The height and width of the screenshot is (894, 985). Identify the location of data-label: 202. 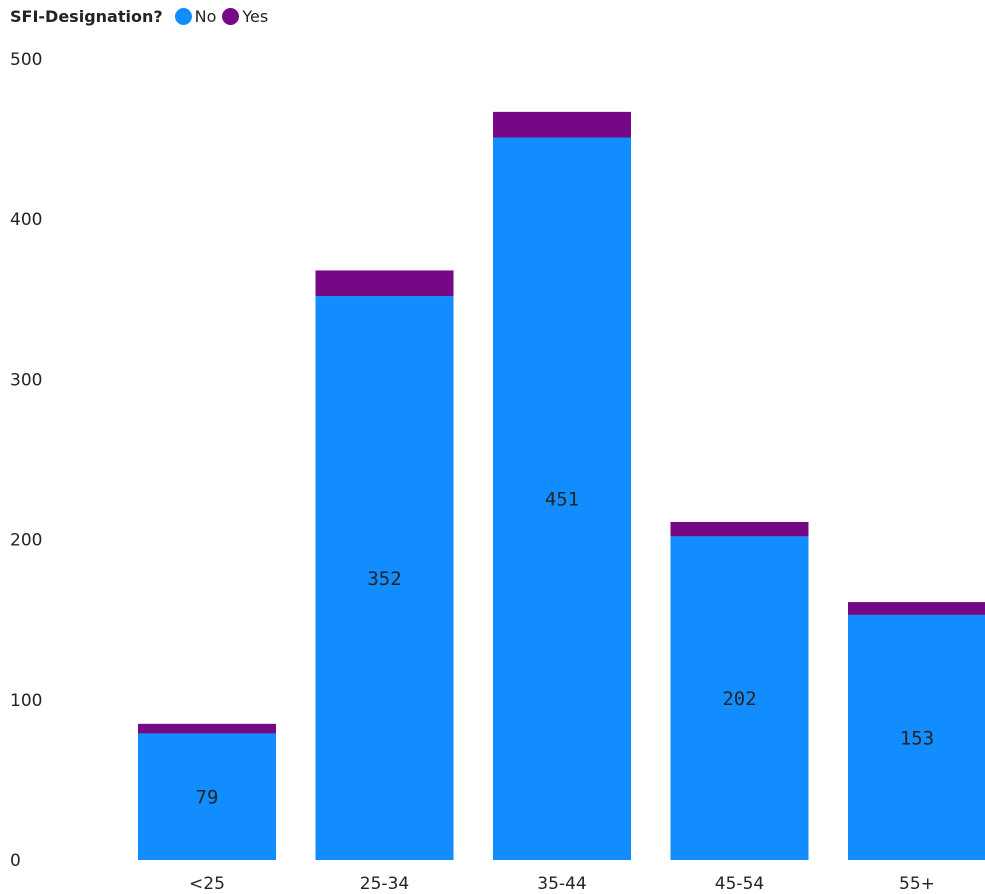
(739, 699).